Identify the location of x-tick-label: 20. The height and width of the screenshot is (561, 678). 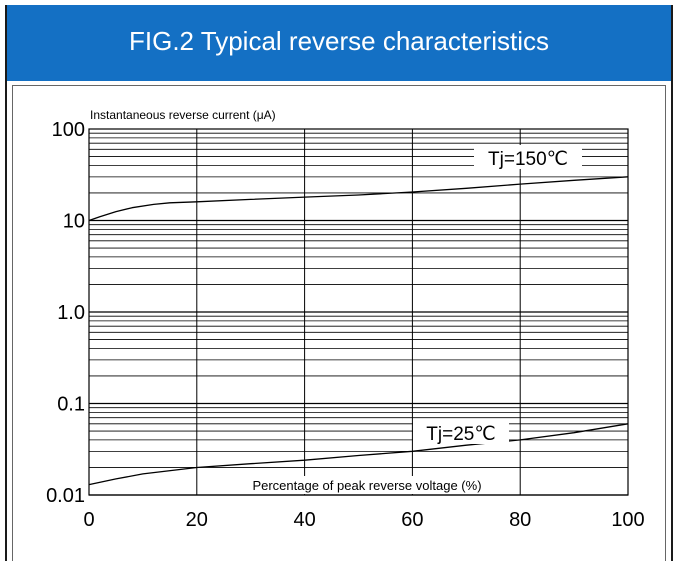
(197, 520).